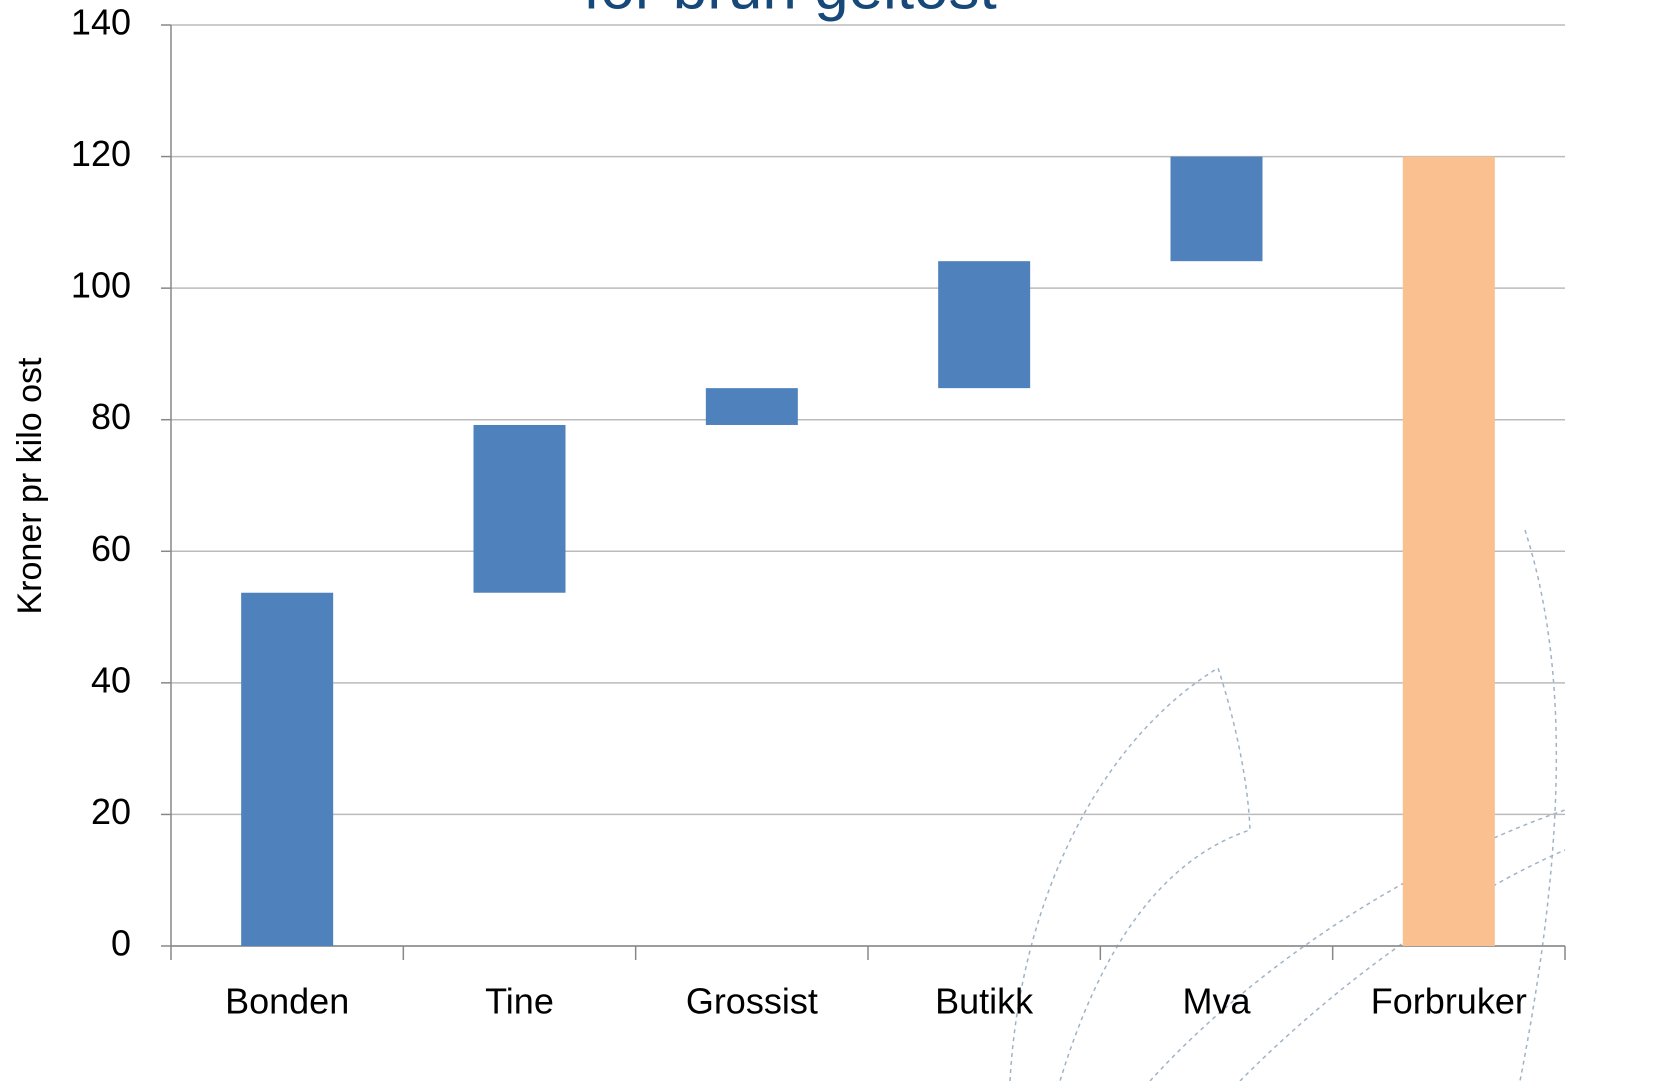  I want to click on y-tick-label: 40, so click(111, 679).